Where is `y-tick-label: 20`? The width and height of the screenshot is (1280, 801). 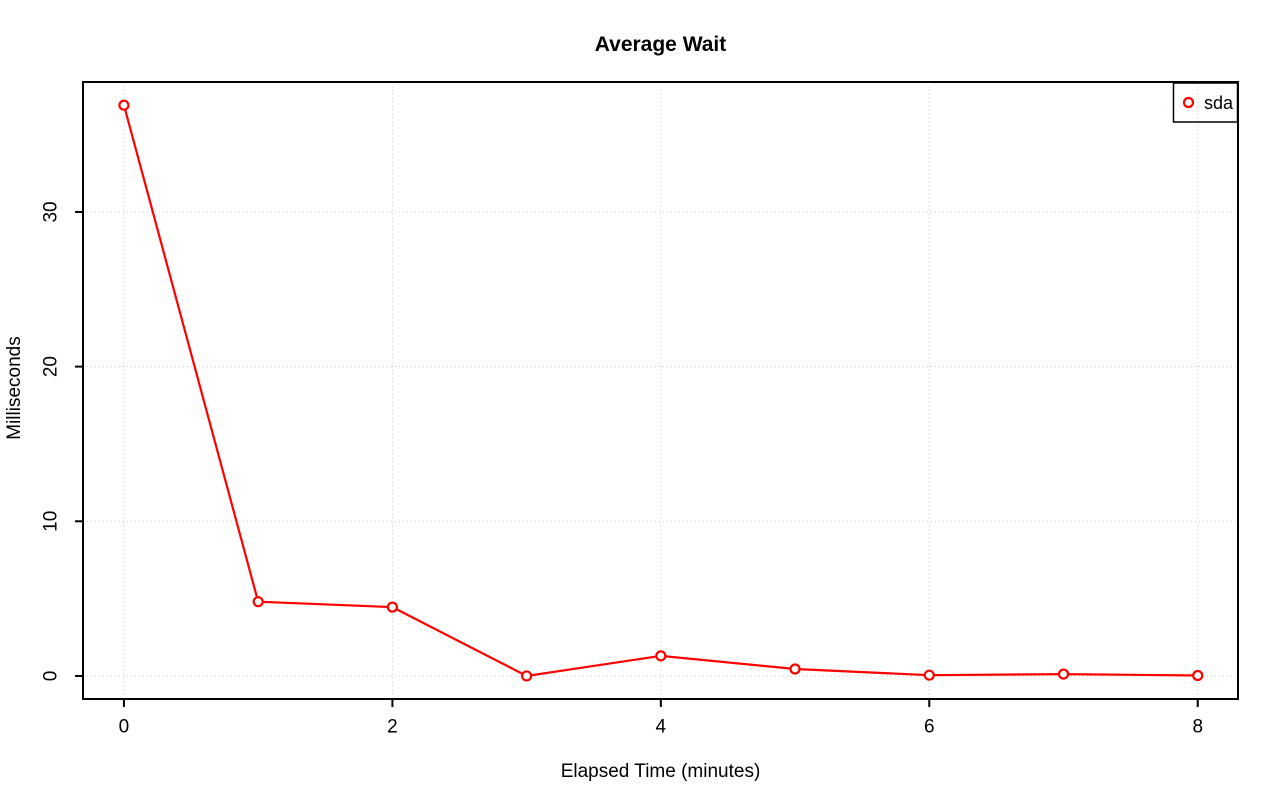
y-tick-label: 20 is located at coordinates (51, 366).